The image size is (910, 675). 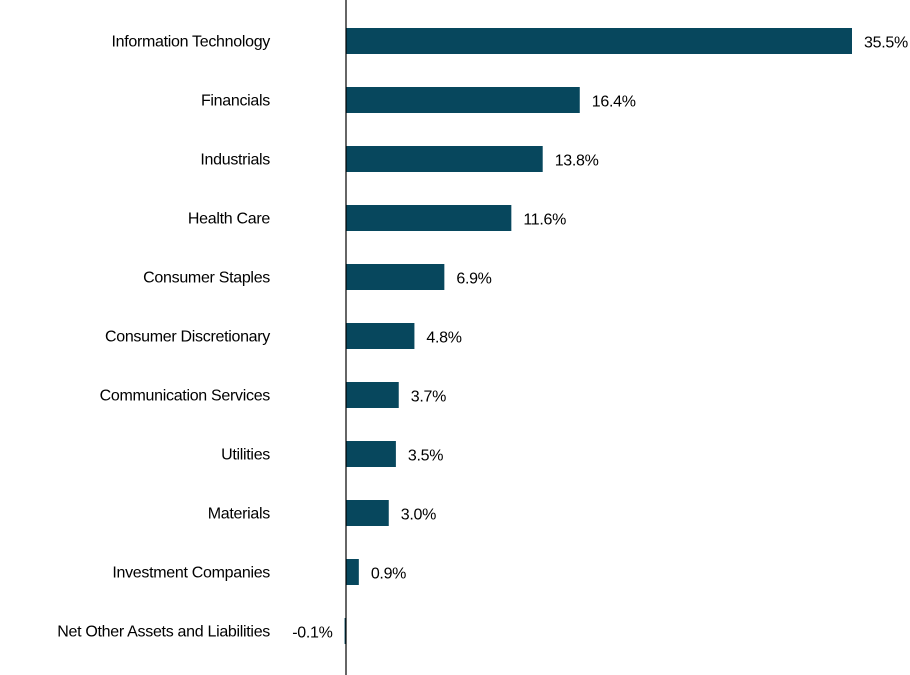 I want to click on value-label-consumer-discretionary: 4.8%, so click(x=443, y=338).